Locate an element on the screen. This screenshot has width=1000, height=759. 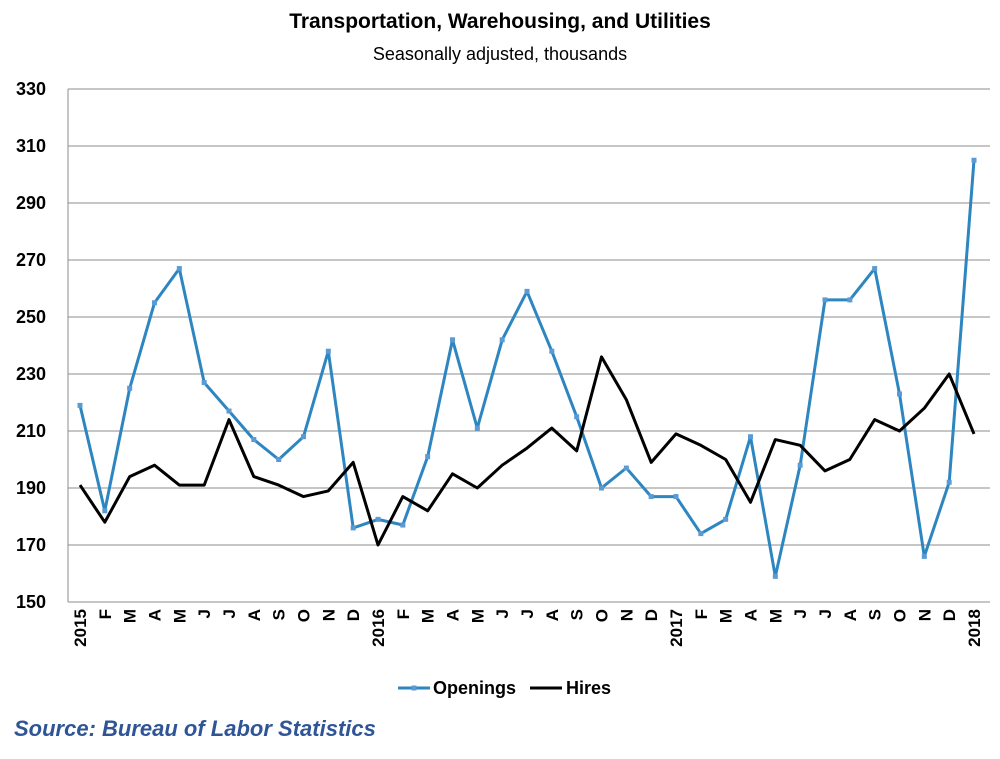
y-tick-label: 150 is located at coordinates (31, 602).